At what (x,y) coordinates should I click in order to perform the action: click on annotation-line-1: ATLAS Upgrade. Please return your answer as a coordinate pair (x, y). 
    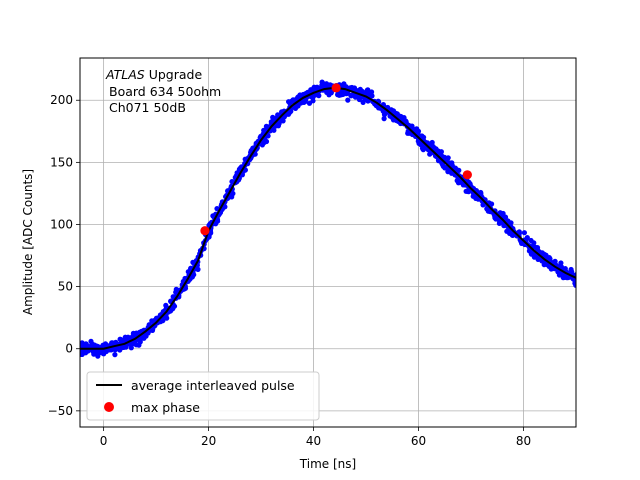
    Looking at the image, I should click on (153, 74).